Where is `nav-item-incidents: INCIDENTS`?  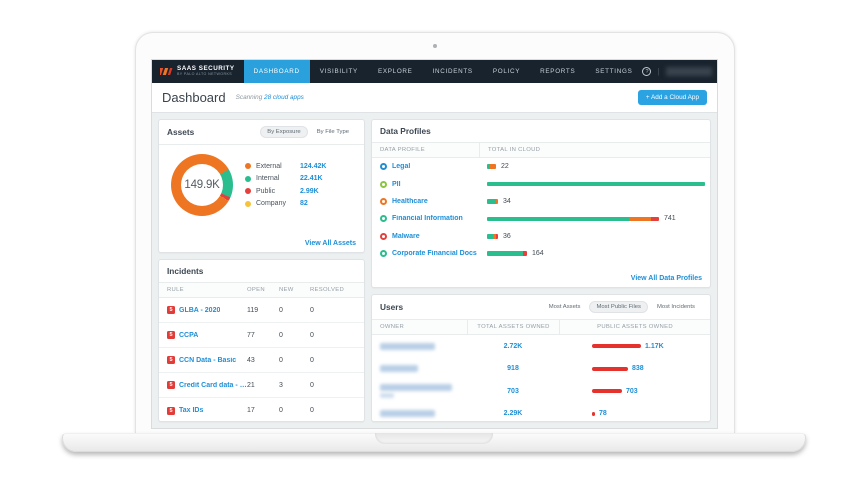 nav-item-incidents: INCIDENTS is located at coordinates (452, 71).